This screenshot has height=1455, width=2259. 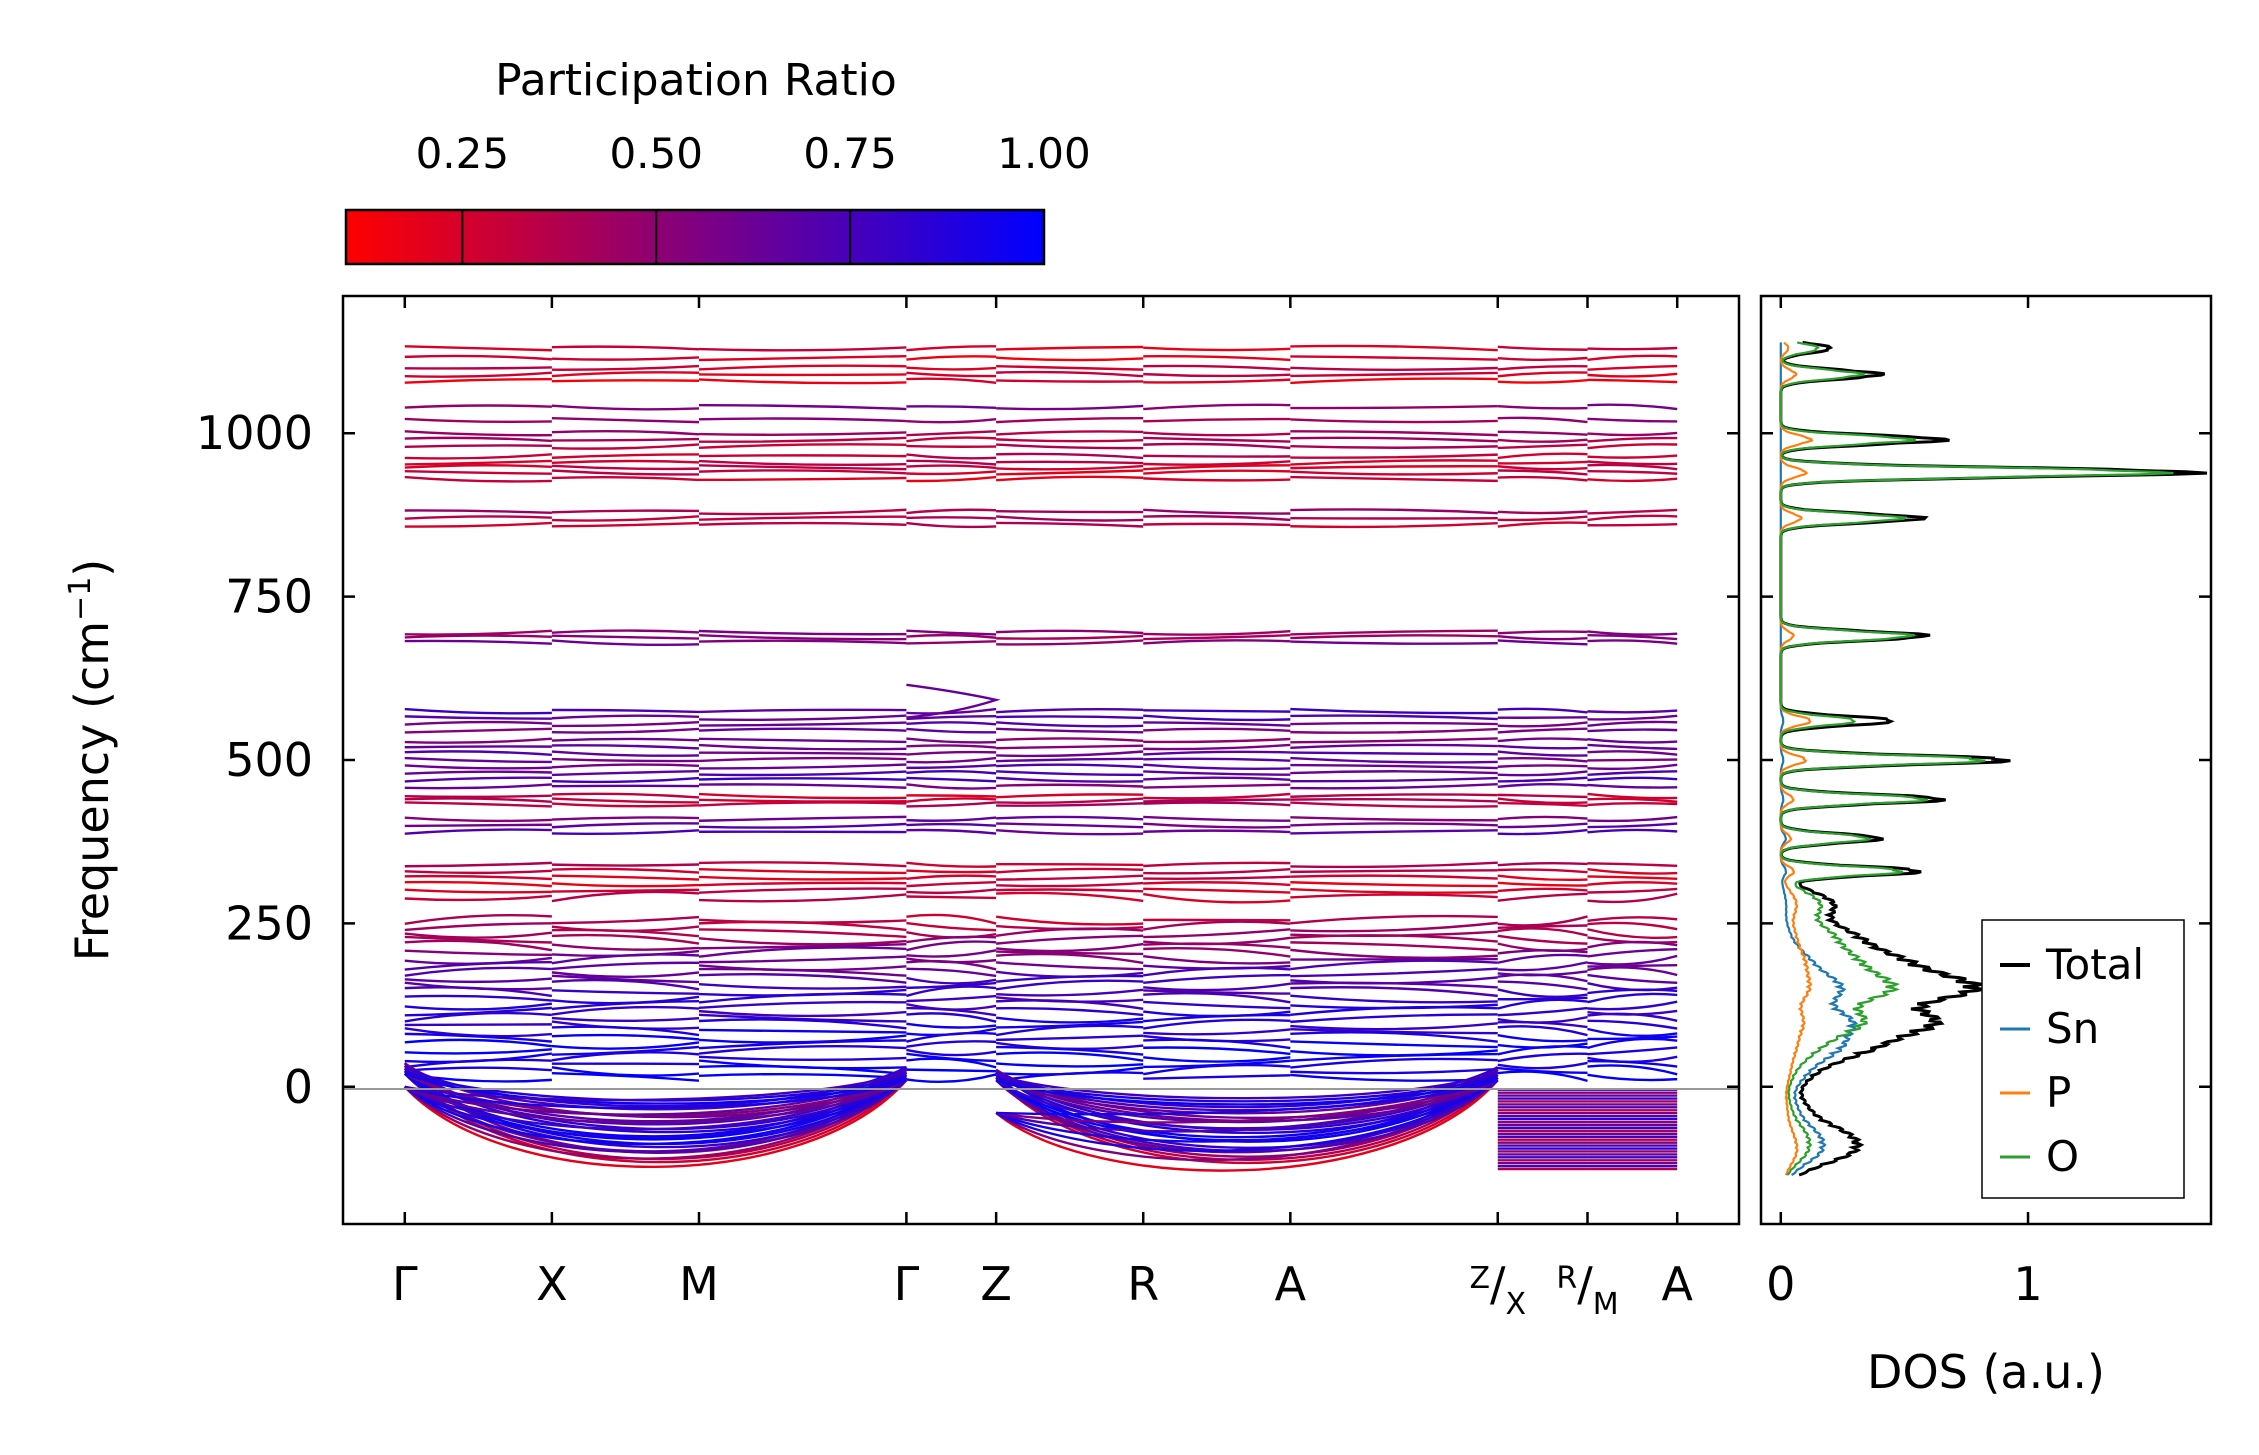 I want to click on dos-x-tick-label: 1, so click(x=2027, y=1284).